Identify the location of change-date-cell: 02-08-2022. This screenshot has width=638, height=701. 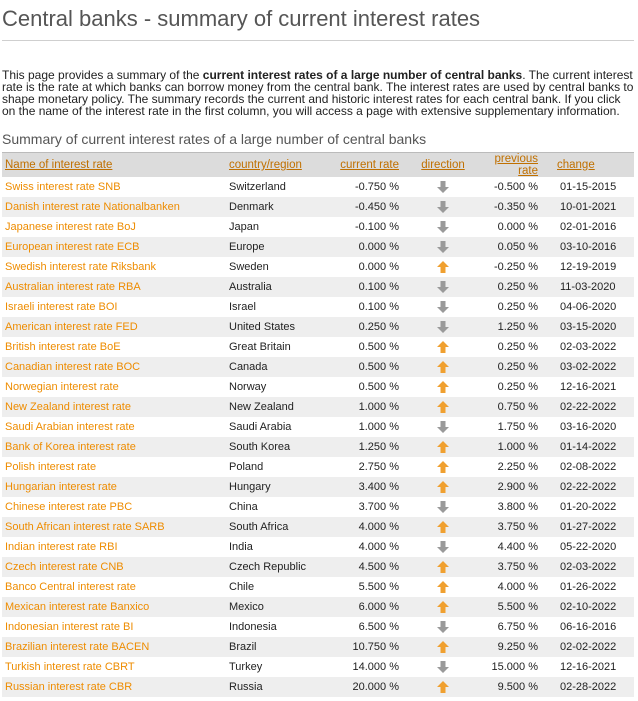
(588, 467).